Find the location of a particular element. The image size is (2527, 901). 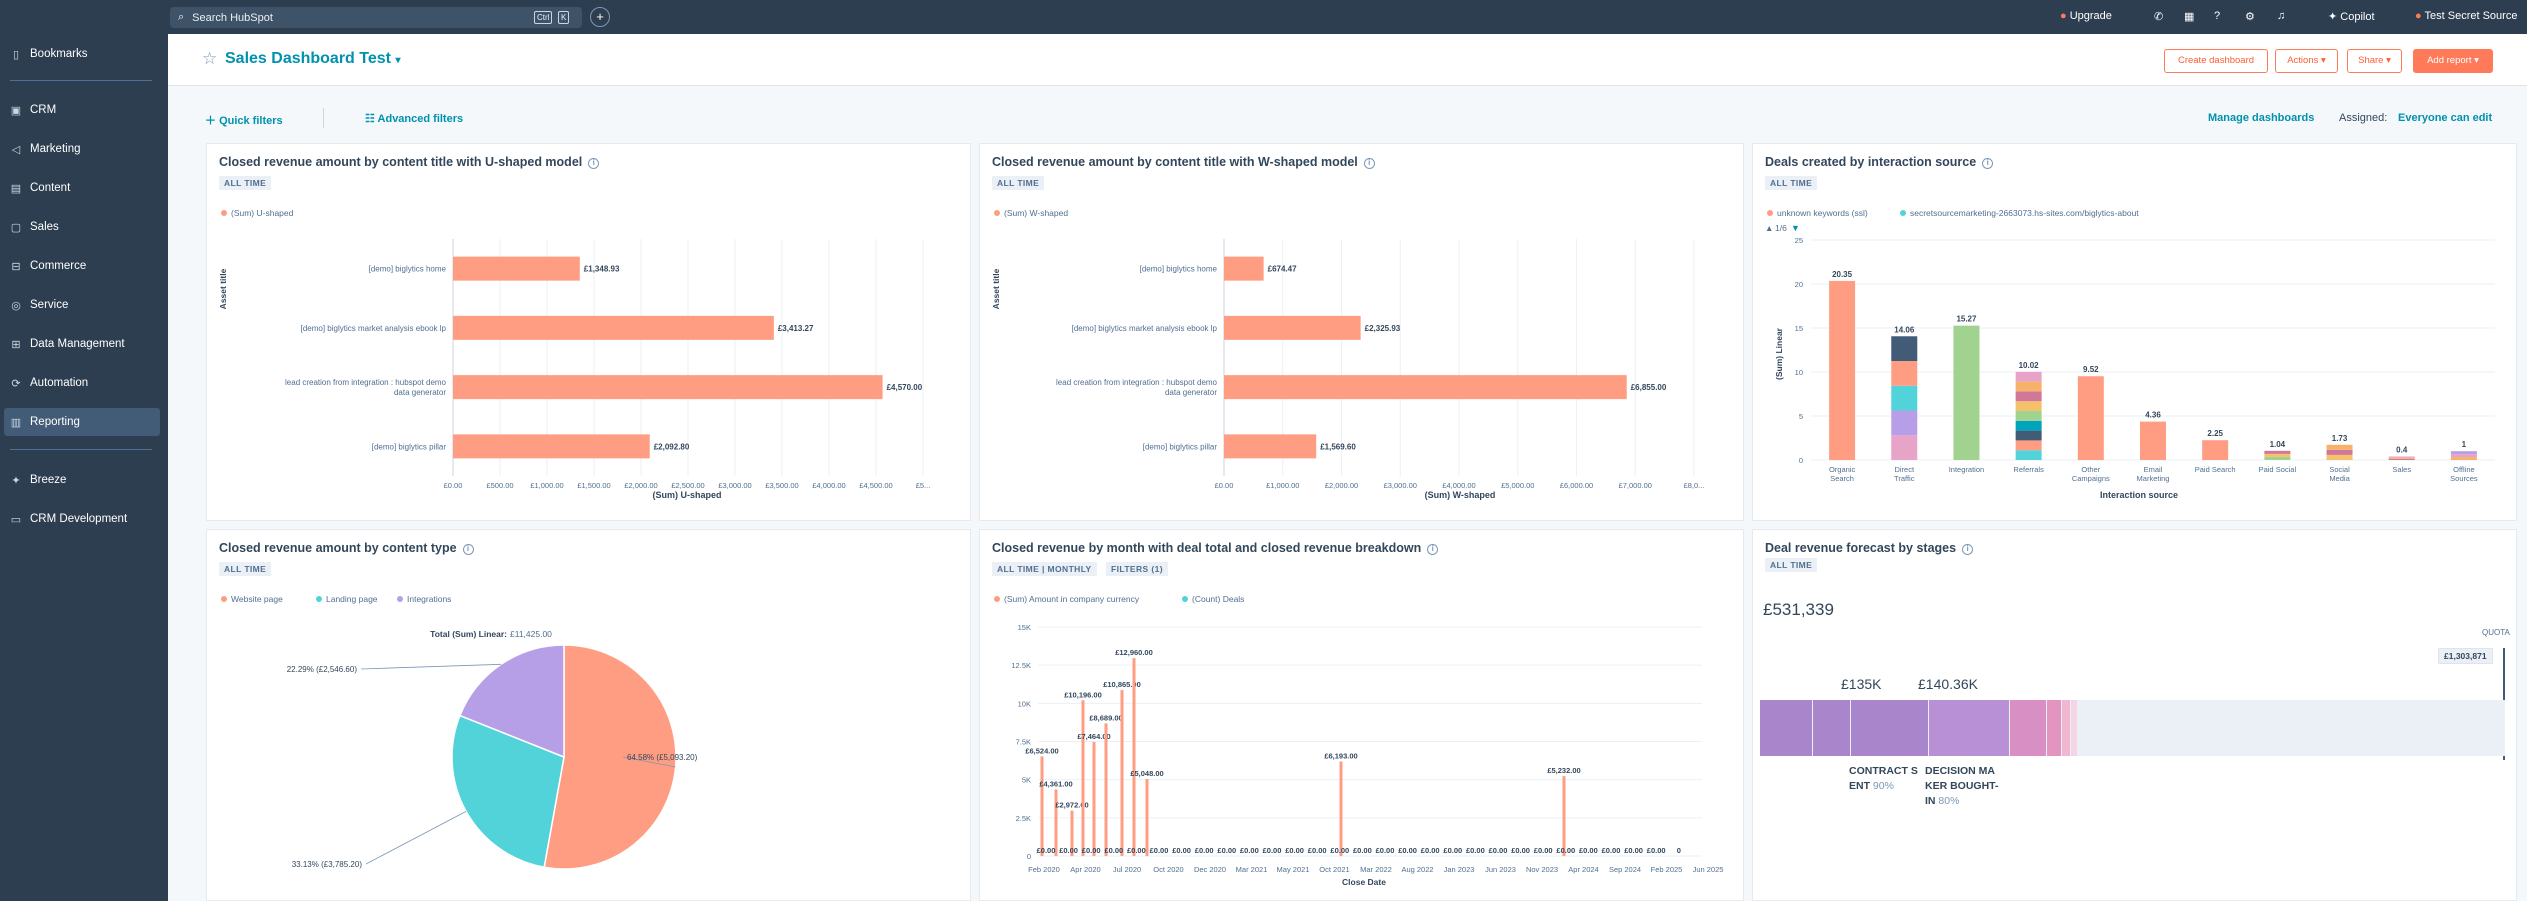

sidebar-item-automation: ⟳ Automation is located at coordinates (50, 383).